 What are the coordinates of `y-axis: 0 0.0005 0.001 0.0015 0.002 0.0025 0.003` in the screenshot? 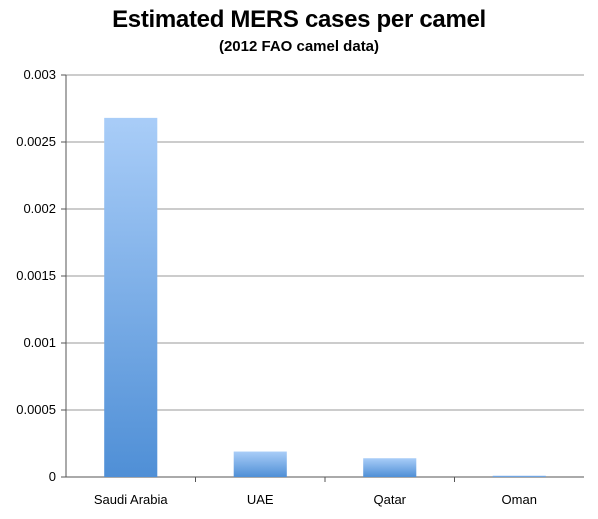 It's located at (36, 275).